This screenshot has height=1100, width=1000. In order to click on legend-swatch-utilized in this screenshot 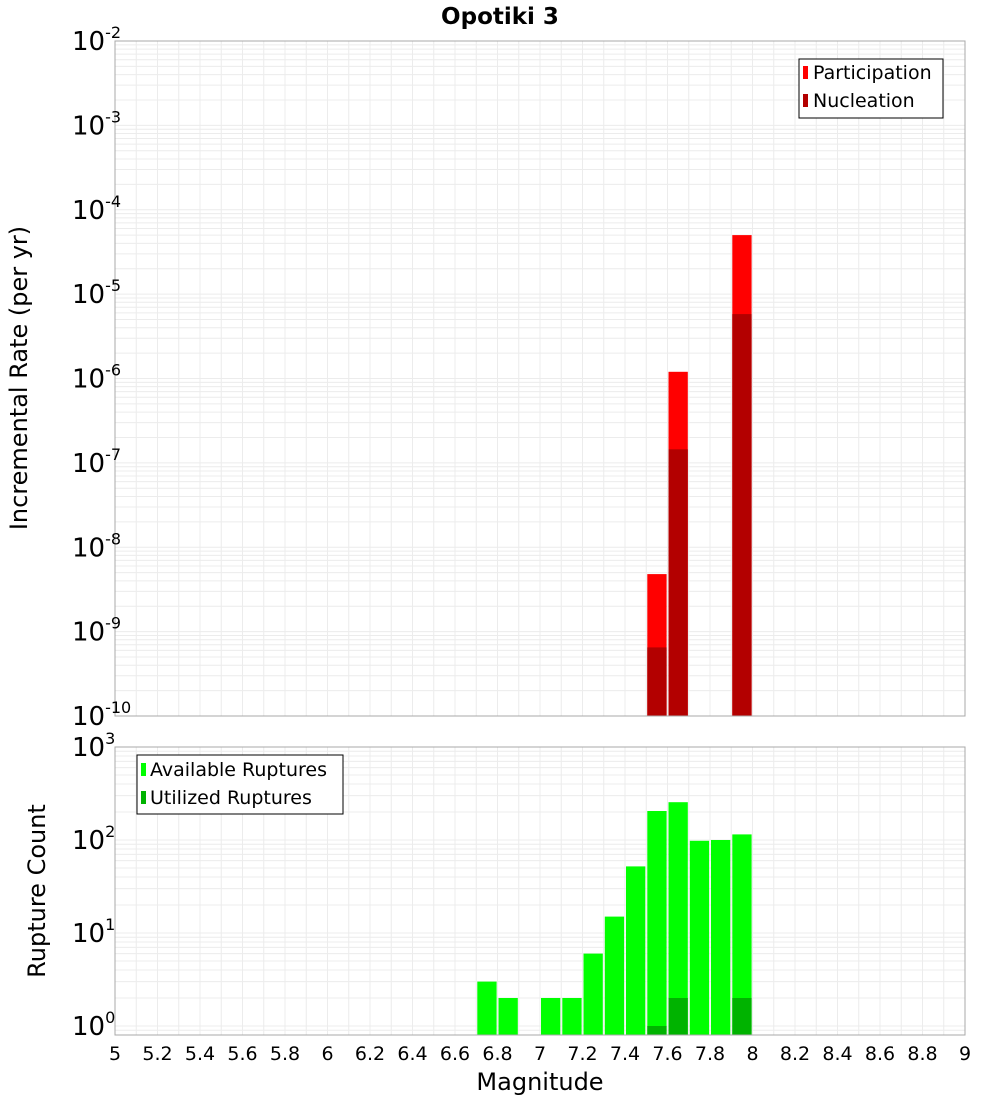, I will do `click(143, 797)`.